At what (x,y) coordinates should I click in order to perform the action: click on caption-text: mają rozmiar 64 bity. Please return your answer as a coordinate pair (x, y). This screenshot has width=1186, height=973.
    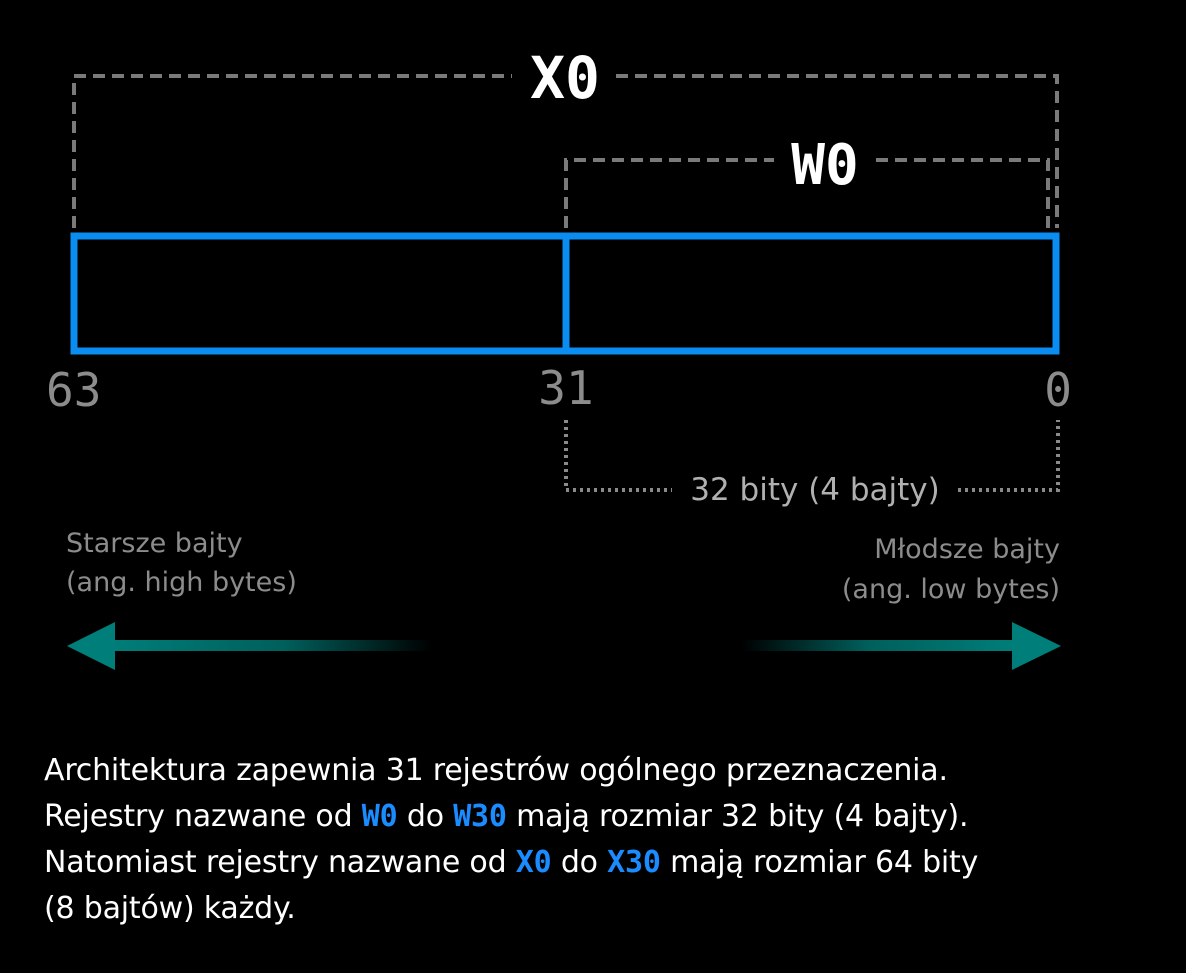
    Looking at the image, I should click on (819, 862).